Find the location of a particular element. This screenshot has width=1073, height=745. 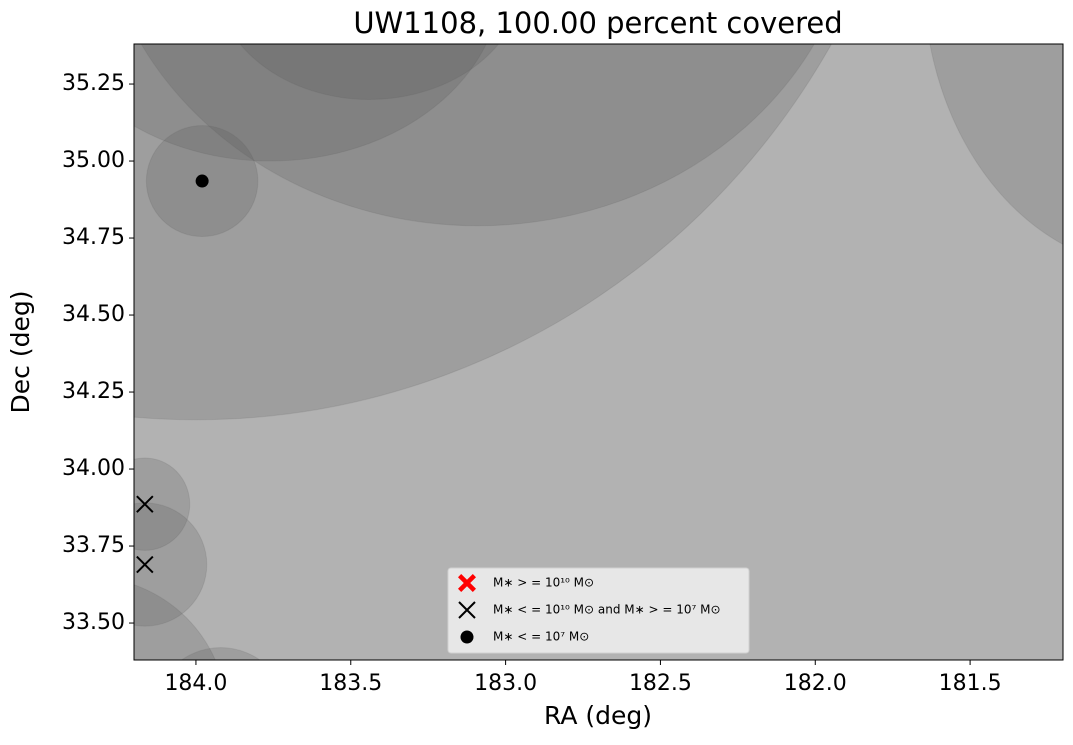

x-tick-label: 181.5 is located at coordinates (970, 683).